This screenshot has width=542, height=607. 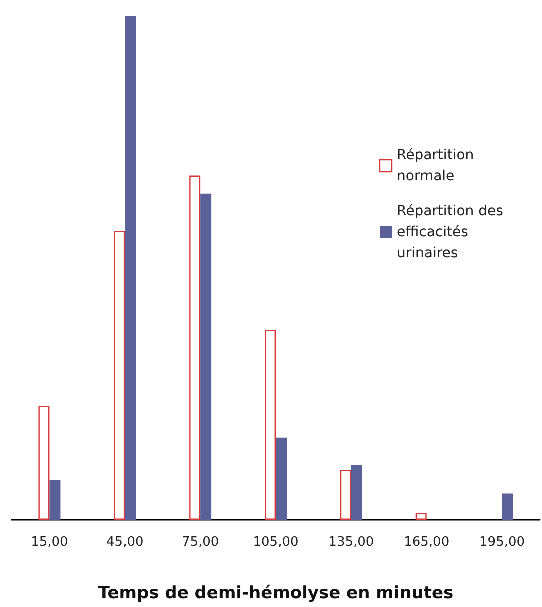 What do you see at coordinates (125, 542) in the screenshot?
I see `x-tick-label: 45,00` at bounding box center [125, 542].